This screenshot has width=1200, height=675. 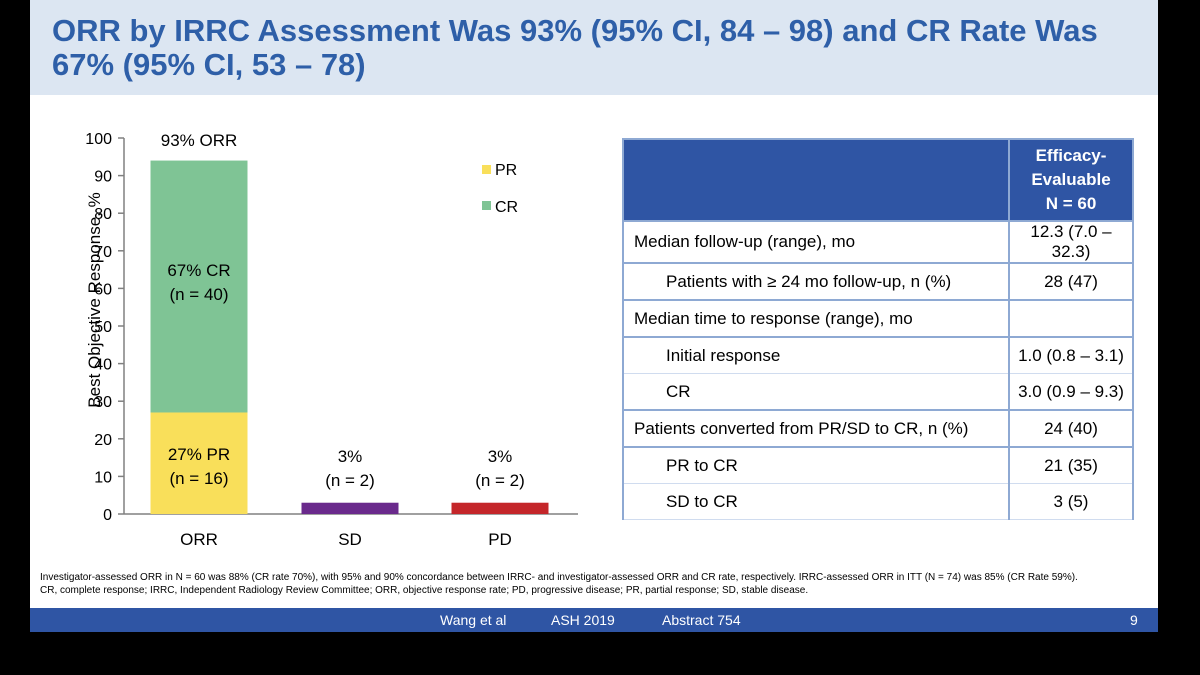 What do you see at coordinates (198, 294) in the screenshot?
I see `cr-label-line2: (n = 40)` at bounding box center [198, 294].